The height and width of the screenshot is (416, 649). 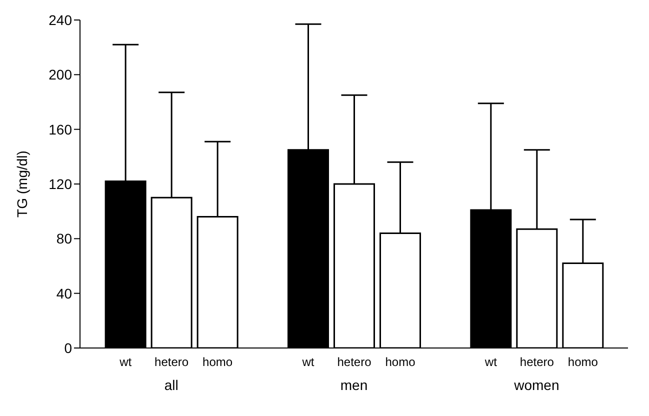 I want to click on x-tick-label: women, so click(x=536, y=384).